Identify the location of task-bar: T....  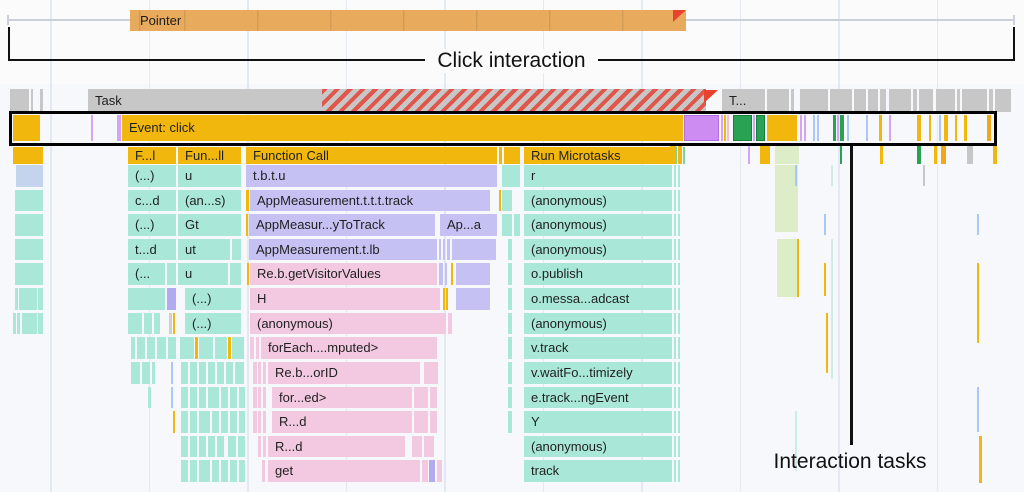
(743, 100).